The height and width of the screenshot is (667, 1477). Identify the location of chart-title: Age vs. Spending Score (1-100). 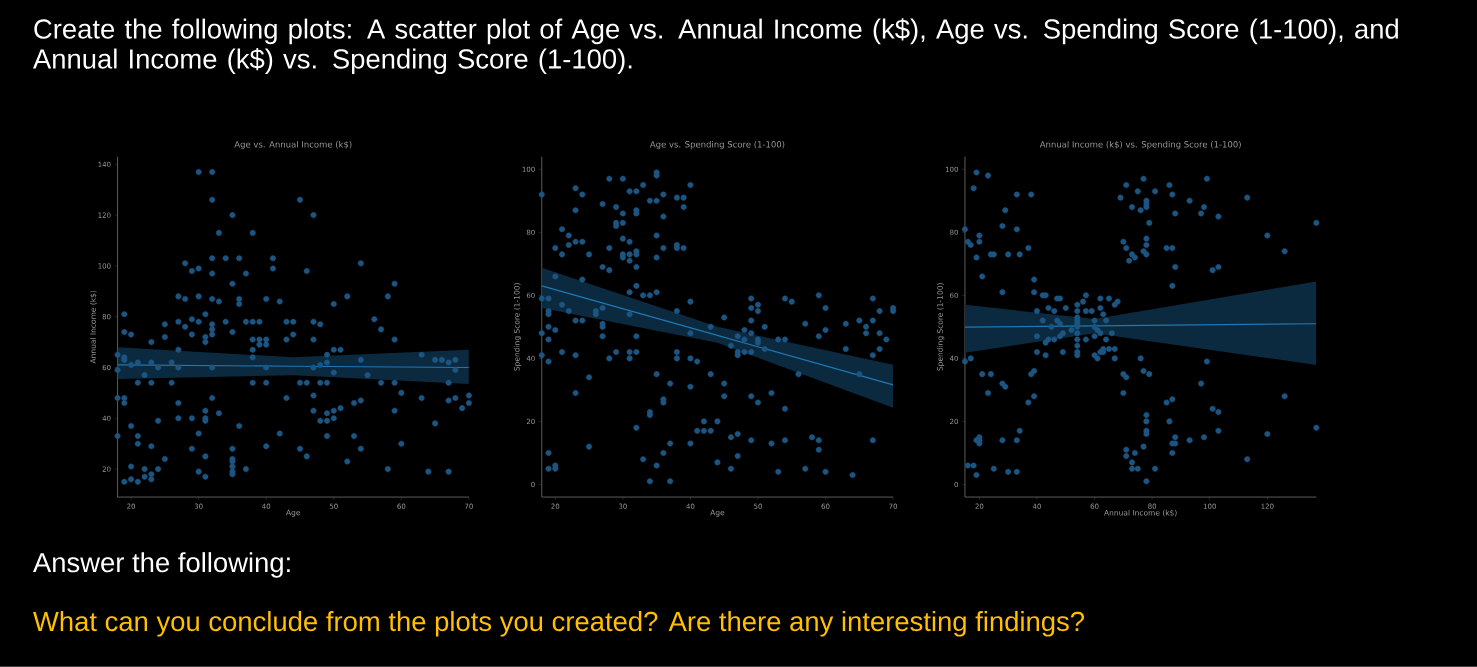
(717, 145).